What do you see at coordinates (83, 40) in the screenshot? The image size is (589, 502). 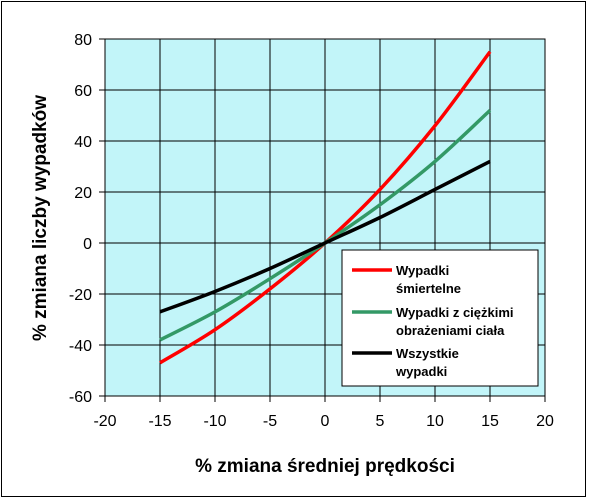 I see `y-tick-label: 80` at bounding box center [83, 40].